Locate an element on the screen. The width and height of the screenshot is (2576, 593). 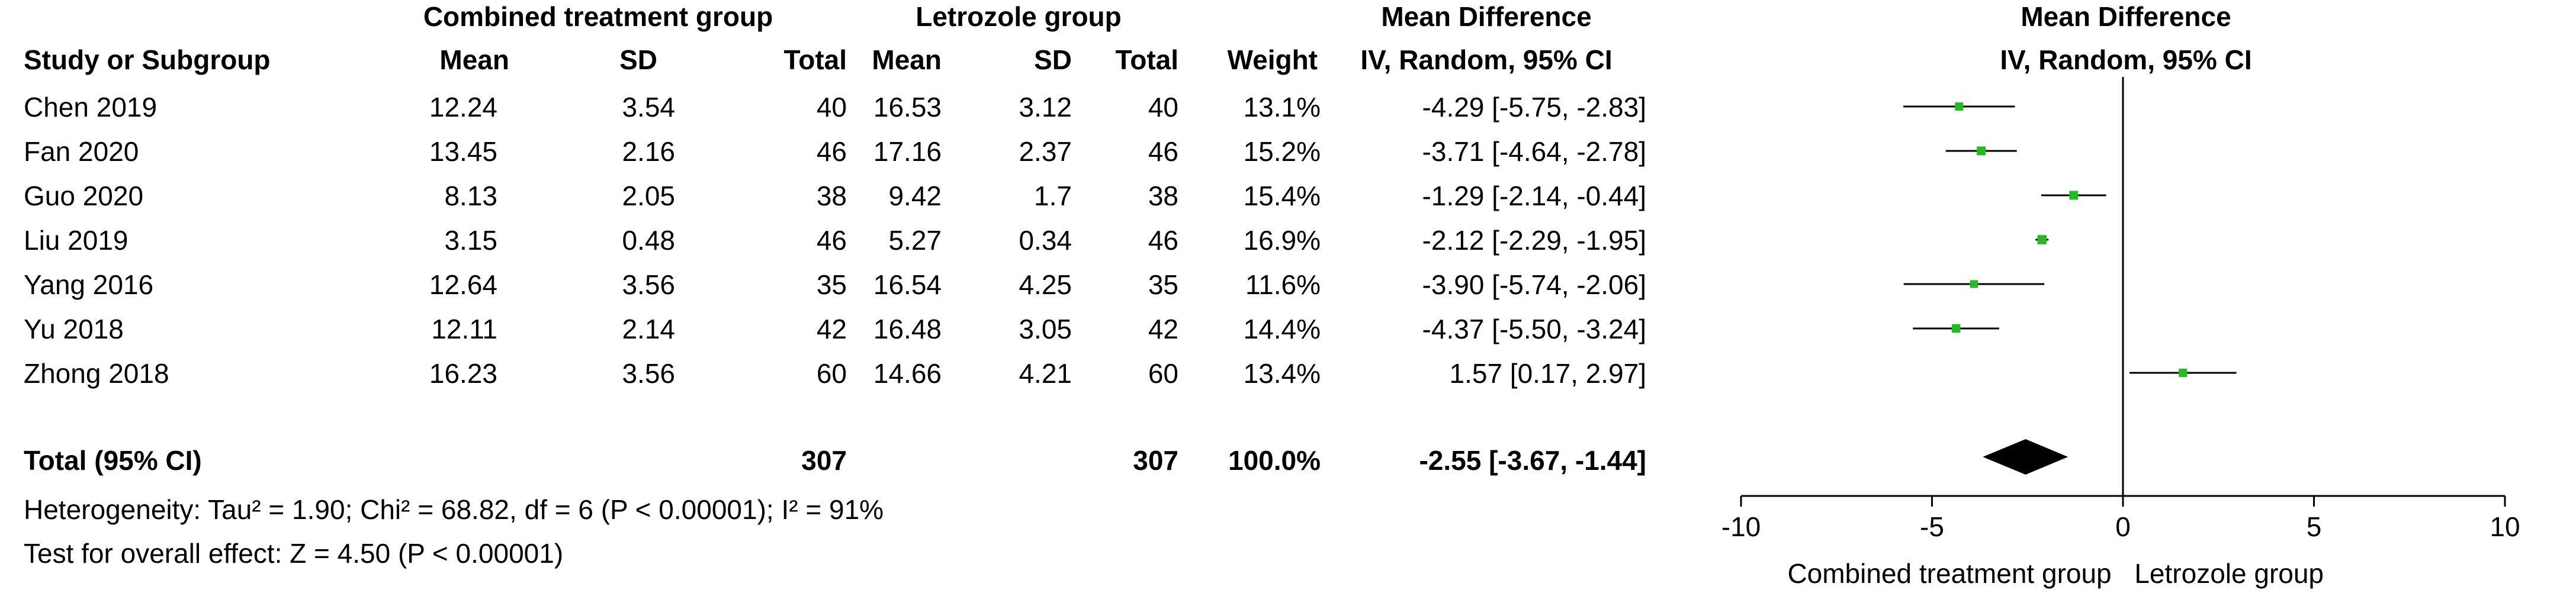
study-name: Yu 2018 is located at coordinates (74, 329).